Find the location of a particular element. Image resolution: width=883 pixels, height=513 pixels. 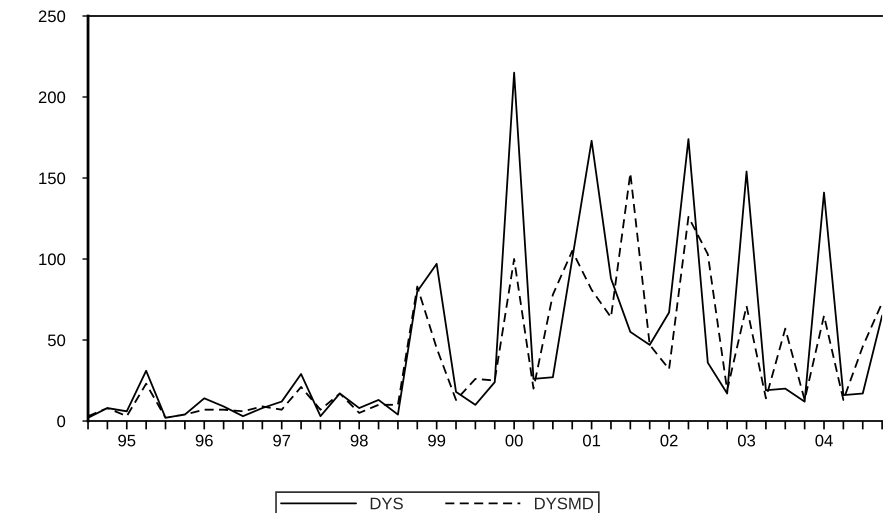

x-tick-label: 96 is located at coordinates (204, 440).